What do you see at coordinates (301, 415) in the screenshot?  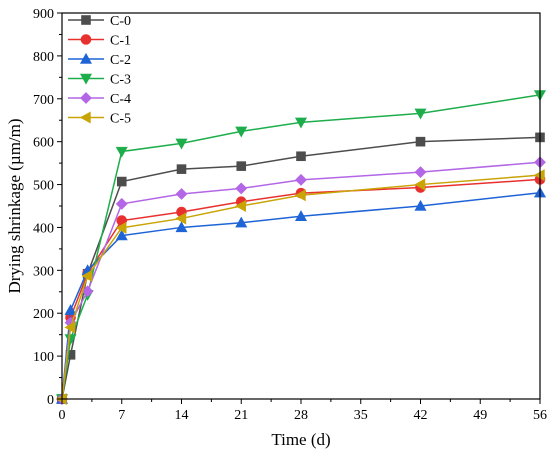 I see `x-tick-label-28: 28` at bounding box center [301, 415].